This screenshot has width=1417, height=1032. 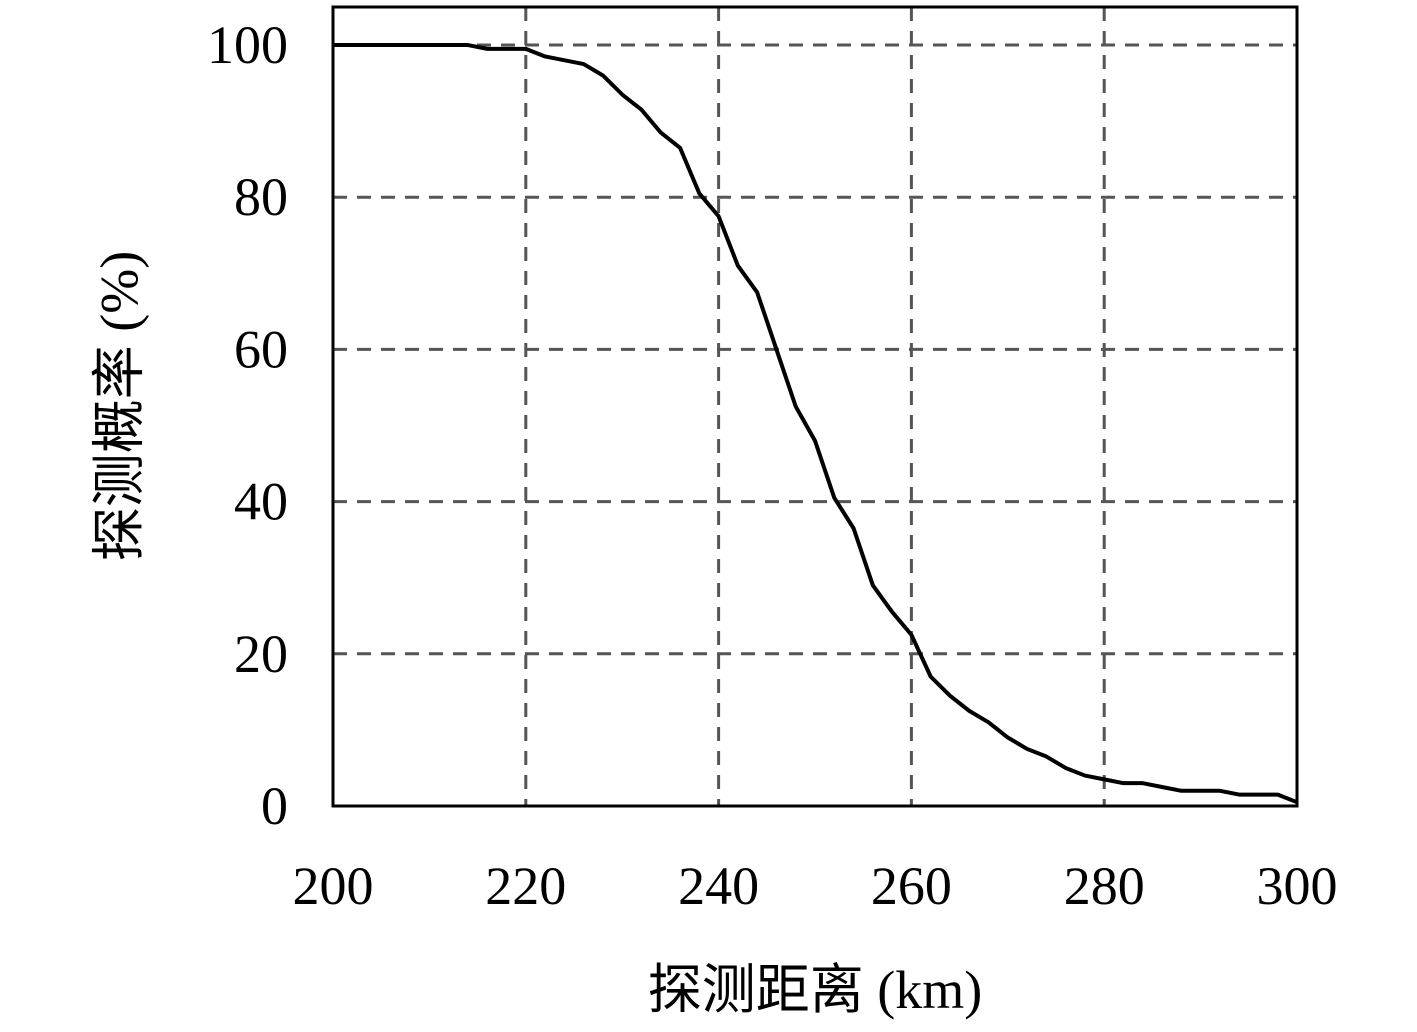 What do you see at coordinates (274, 806) in the screenshot?
I see `y-tick-label: 0` at bounding box center [274, 806].